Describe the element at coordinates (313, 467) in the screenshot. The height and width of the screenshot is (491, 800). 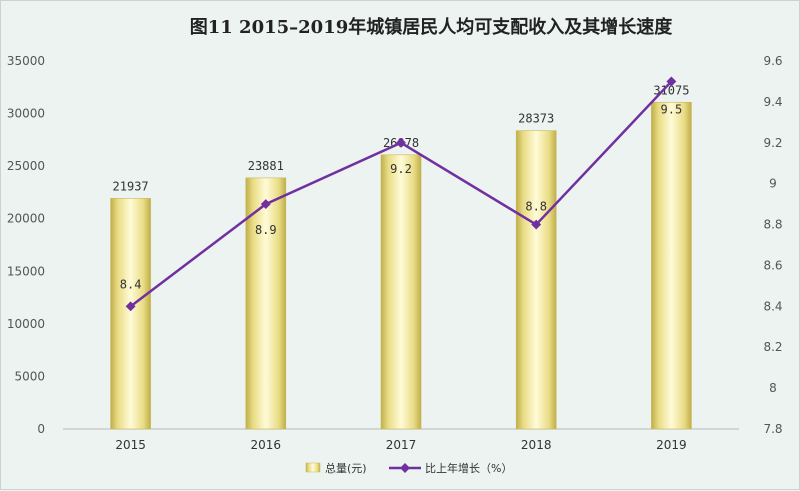
I see `legend-bar-swatch` at that location.